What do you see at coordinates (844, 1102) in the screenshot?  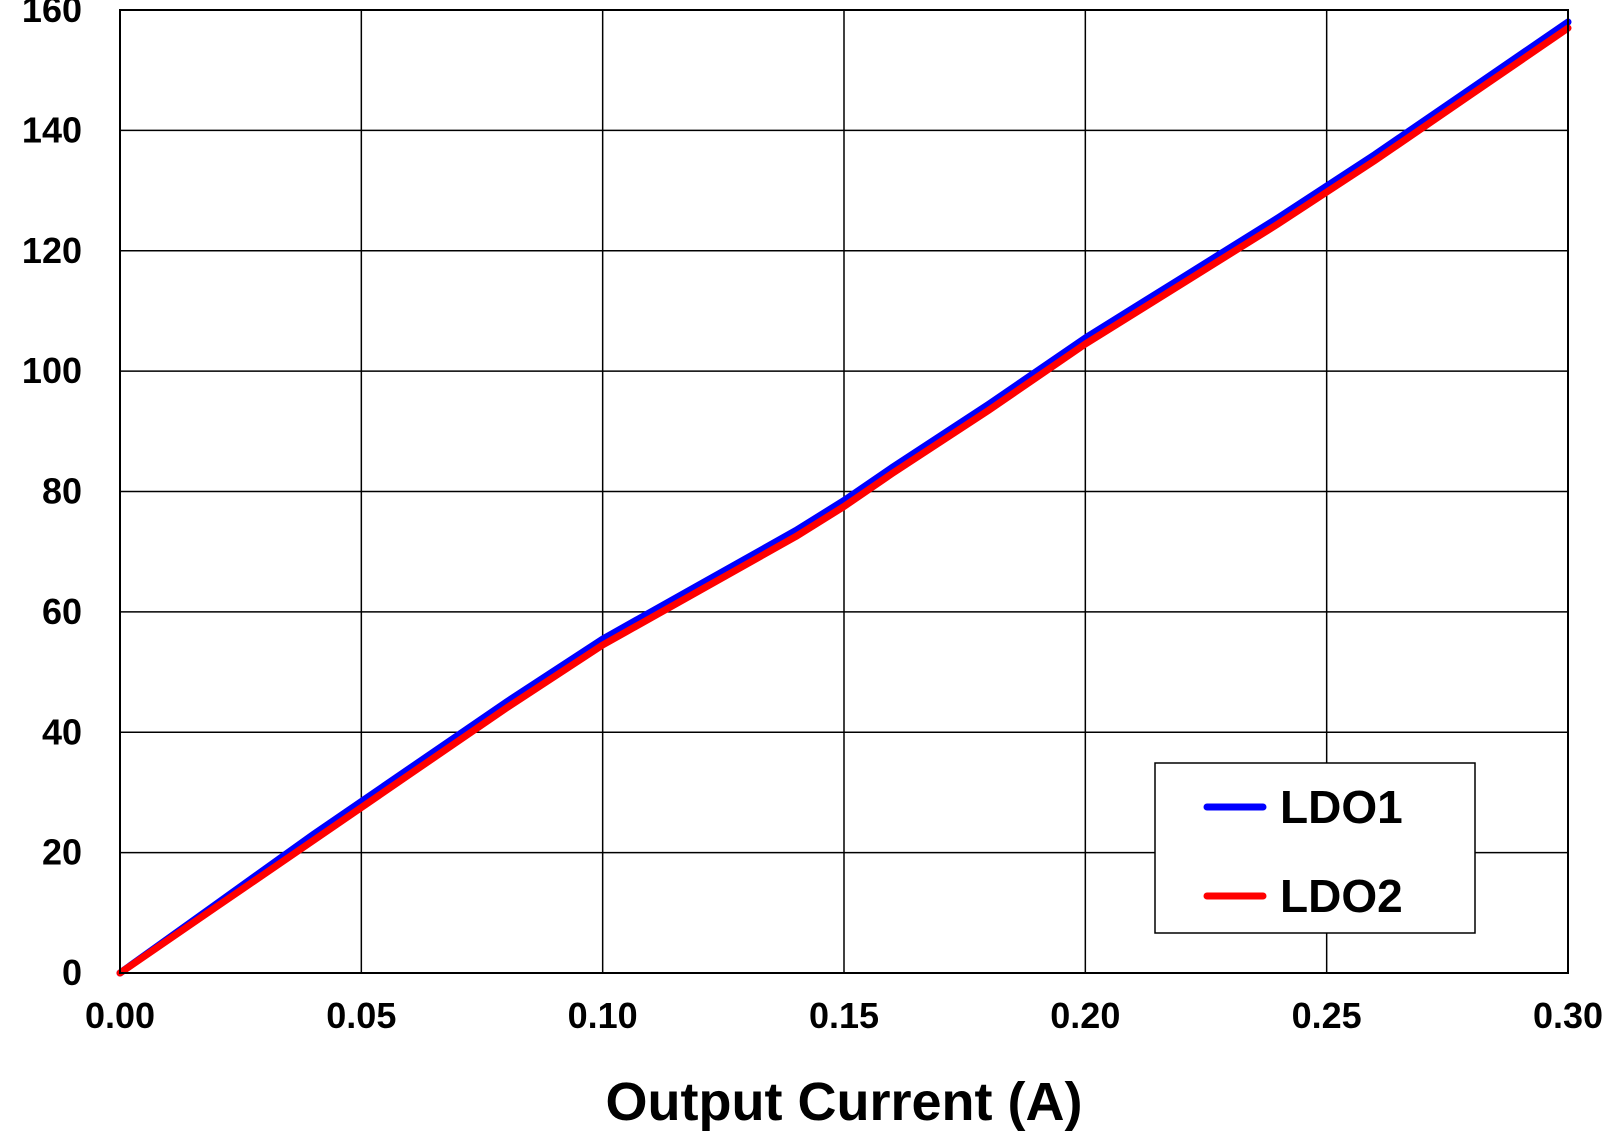 I see `x-axis-label: Output Current (A)` at bounding box center [844, 1102].